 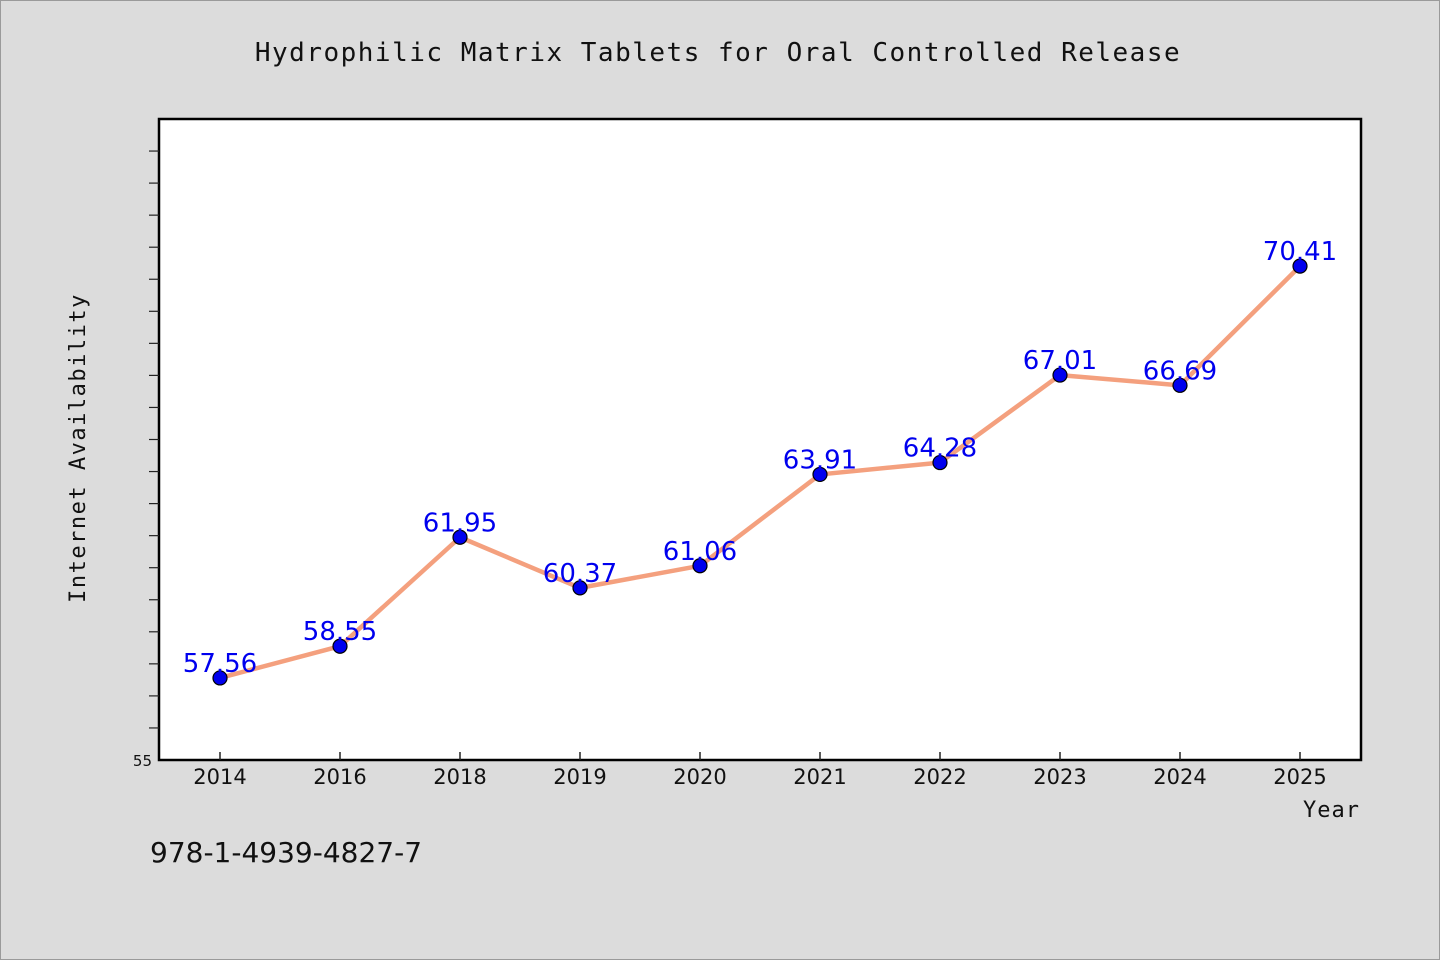 I want to click on x-tick-label: 2014, so click(x=219, y=777).